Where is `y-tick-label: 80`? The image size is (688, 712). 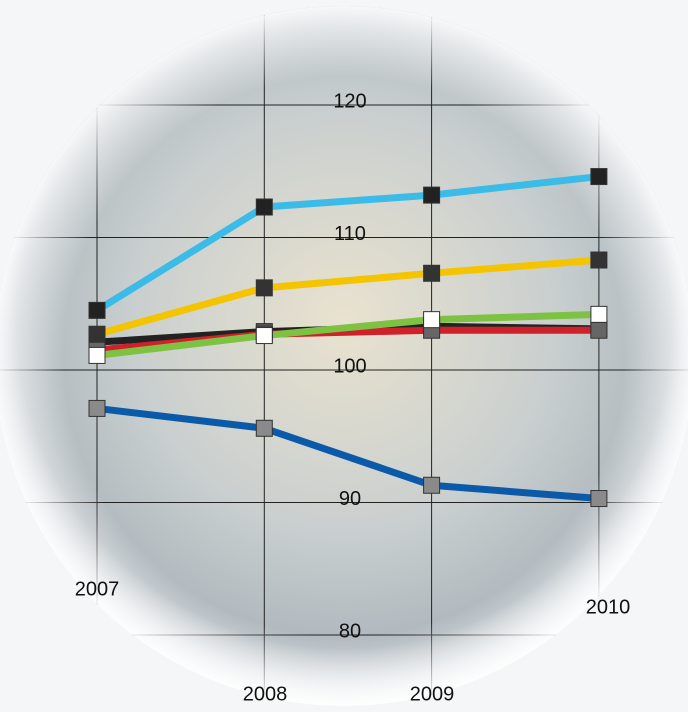 y-tick-label: 80 is located at coordinates (350, 631).